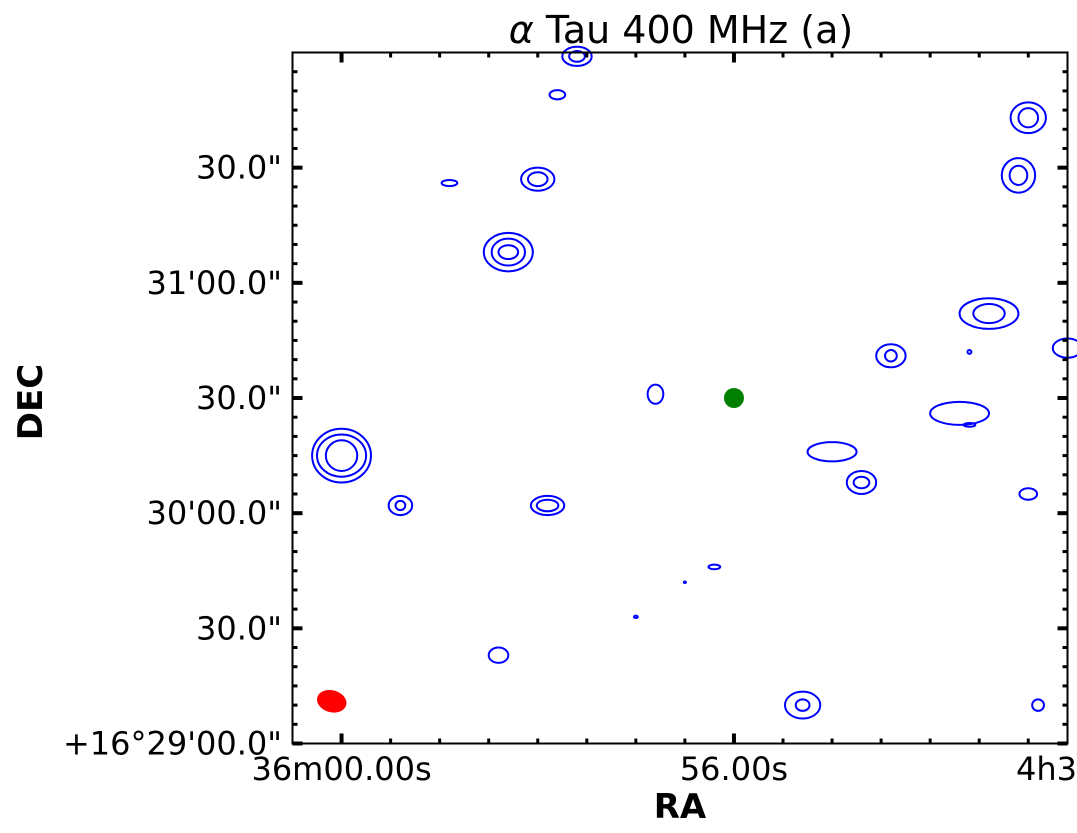 Image resolution: width=1077 pixels, height=833 pixels. I want to click on x-tick-label-1: 56.00s, so click(734, 769).